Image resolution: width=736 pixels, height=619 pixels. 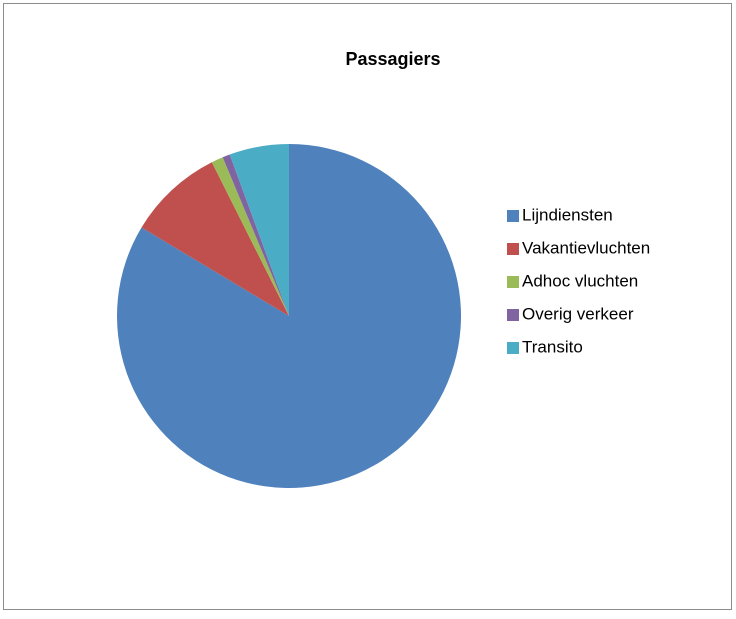 What do you see at coordinates (552, 346) in the screenshot?
I see `legend-label: Transito` at bounding box center [552, 346].